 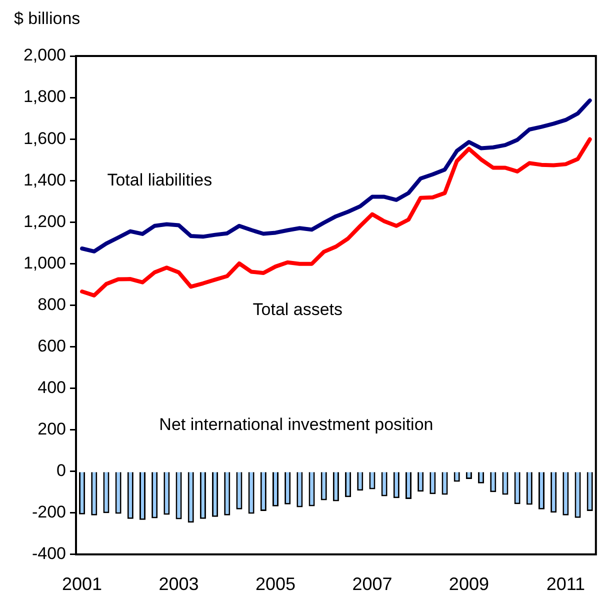 I want to click on y-tick-label: 1,400, so click(x=44, y=180).